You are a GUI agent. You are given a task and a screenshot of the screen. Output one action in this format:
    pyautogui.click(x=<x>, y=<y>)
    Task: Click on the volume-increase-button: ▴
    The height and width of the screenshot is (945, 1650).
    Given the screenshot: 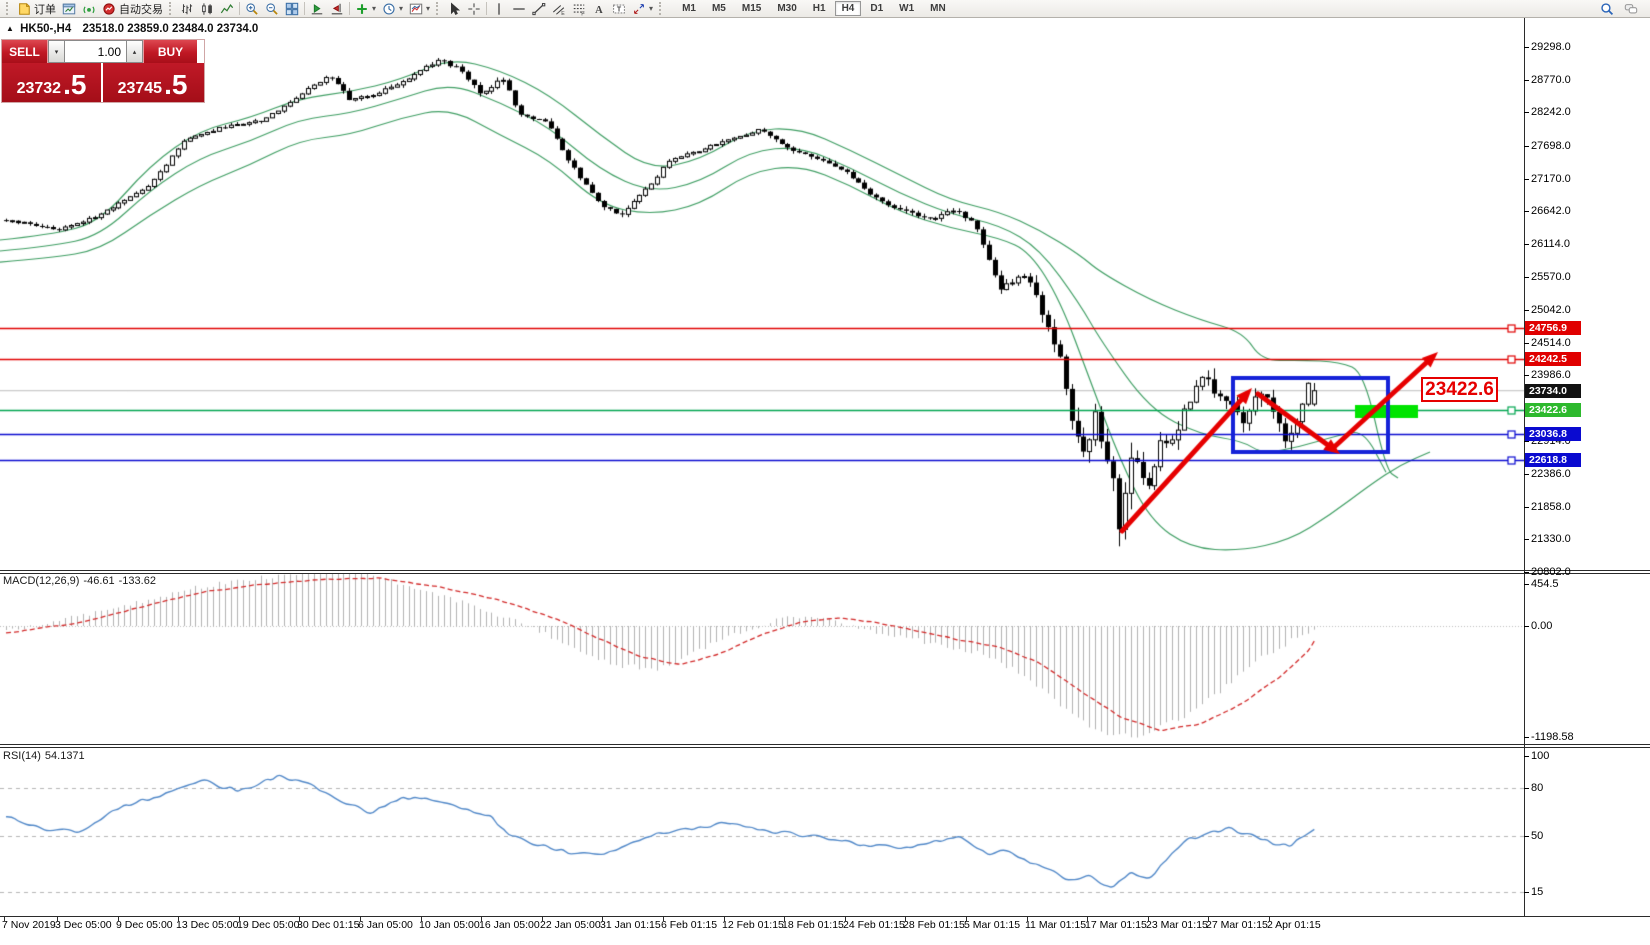 What is the action you would take?
    pyautogui.click(x=134, y=51)
    